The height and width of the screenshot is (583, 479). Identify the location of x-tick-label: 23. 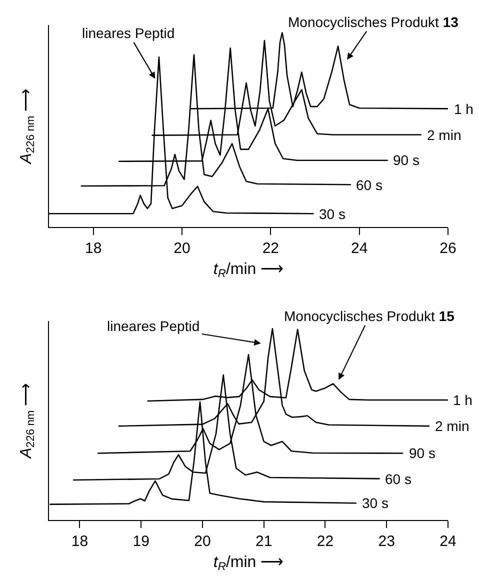
(386, 541).